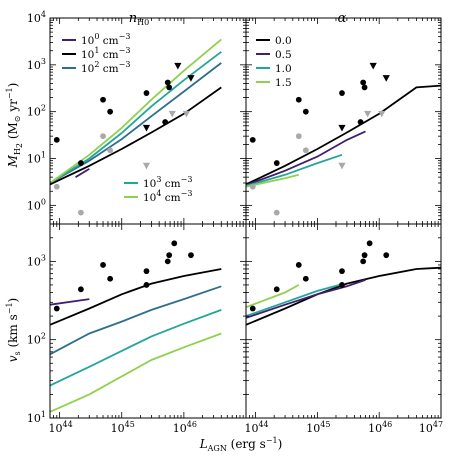  I want to click on y-tick-label: 10⁴, so click(36, 17).